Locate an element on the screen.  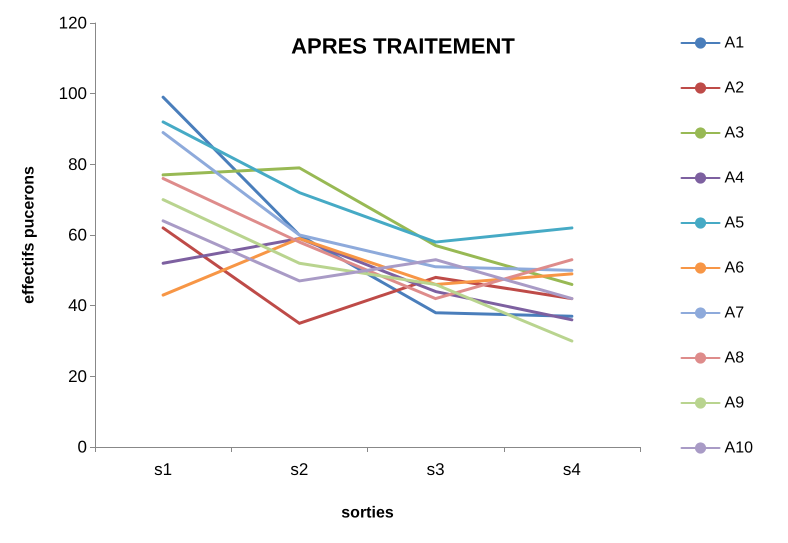
legend-label: A4 is located at coordinates (734, 178).